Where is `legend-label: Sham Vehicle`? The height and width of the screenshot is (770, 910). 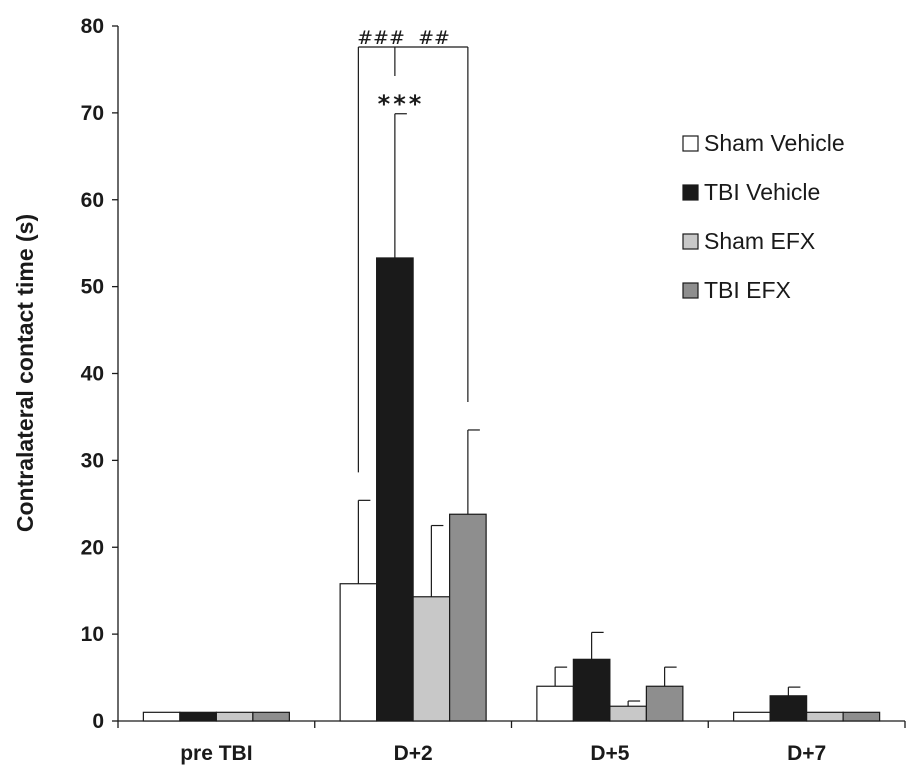
legend-label: Sham Vehicle is located at coordinates (774, 143).